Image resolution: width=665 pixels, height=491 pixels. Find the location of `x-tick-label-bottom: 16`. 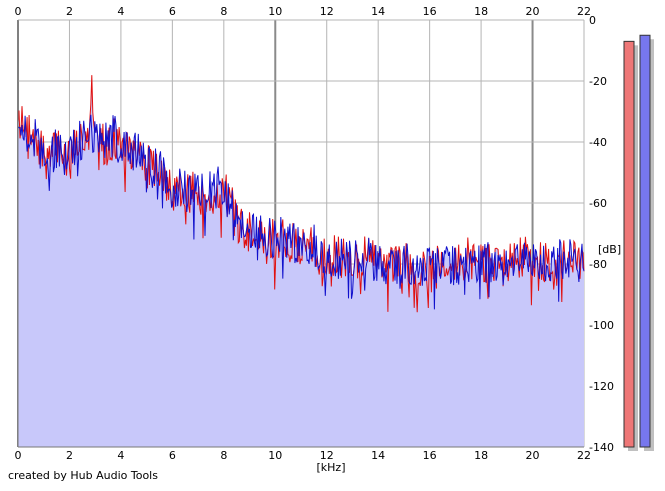

x-tick-label-bottom: 16 is located at coordinates (430, 455).